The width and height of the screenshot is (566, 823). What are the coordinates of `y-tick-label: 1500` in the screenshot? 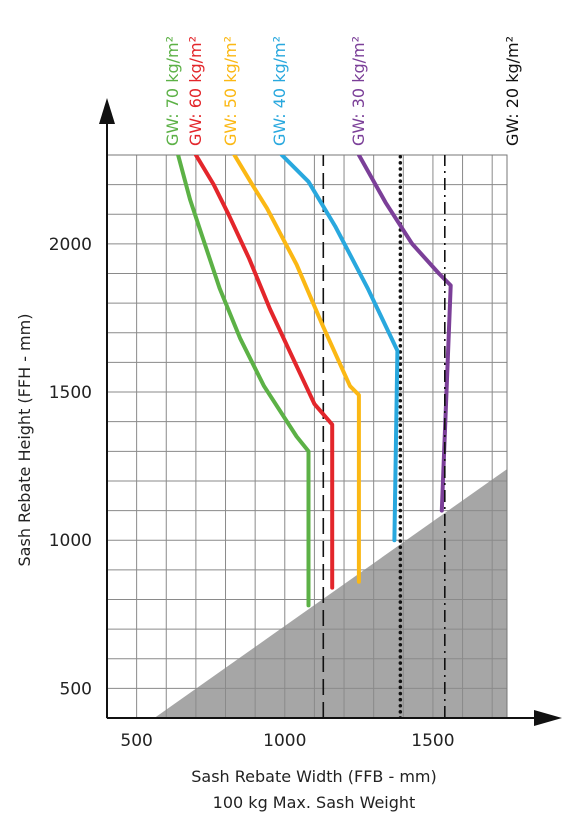 It's located at (70, 393).